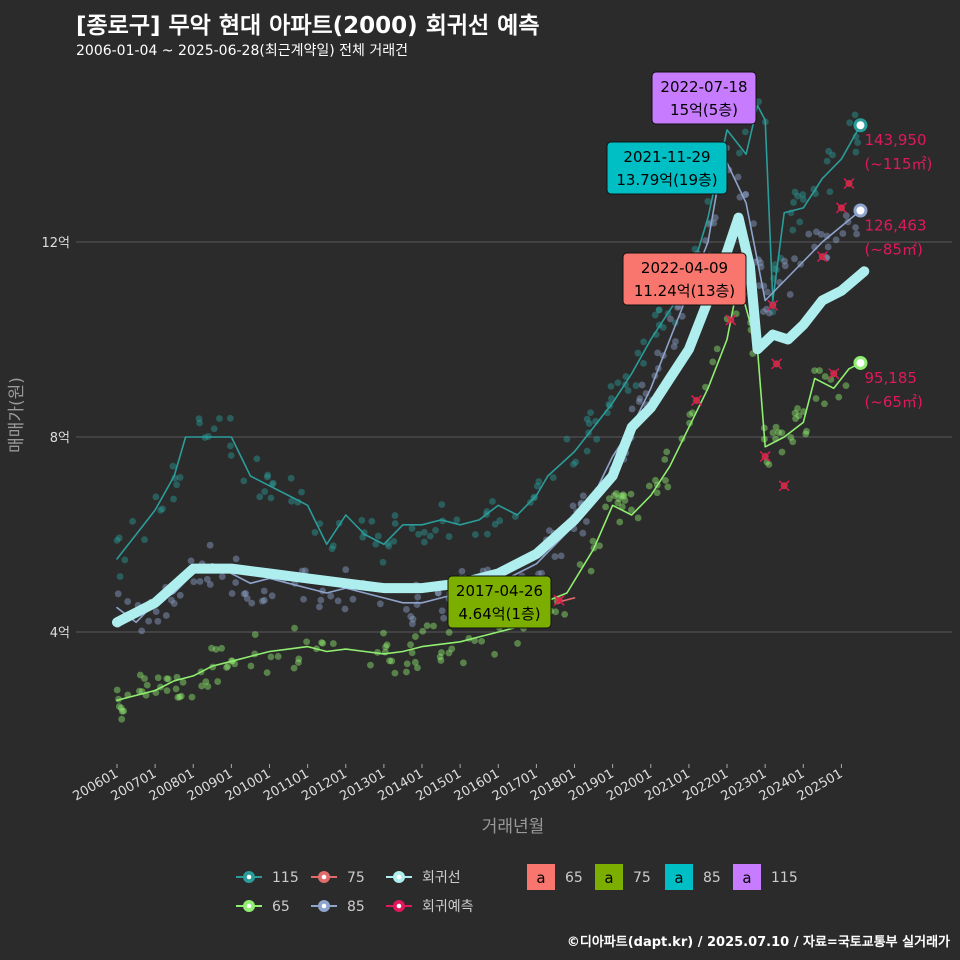 This screenshot has height=960, width=960. What do you see at coordinates (55, 243) in the screenshot?
I see `y-tick-label: 12억` at bounding box center [55, 243].